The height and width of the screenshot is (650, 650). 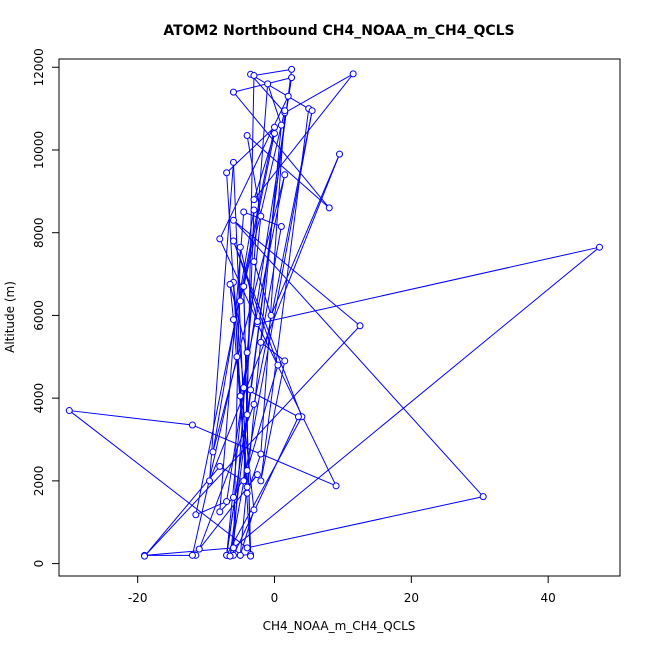 I want to click on x-axis: -20 0 20 40, so click(x=342, y=590).